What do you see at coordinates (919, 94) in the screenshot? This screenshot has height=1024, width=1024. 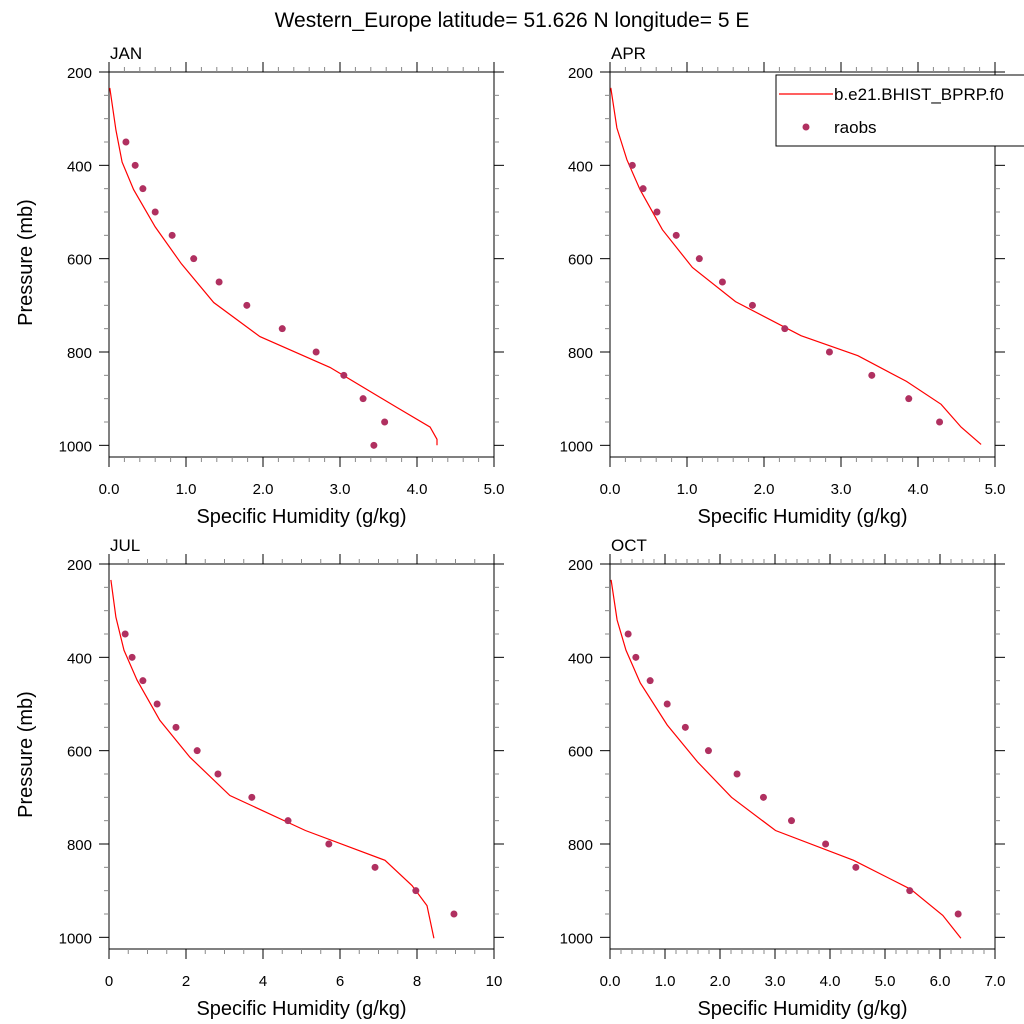 I see `legend-label-model: b.e21.BHIST_BPRP.f0` at bounding box center [919, 94].